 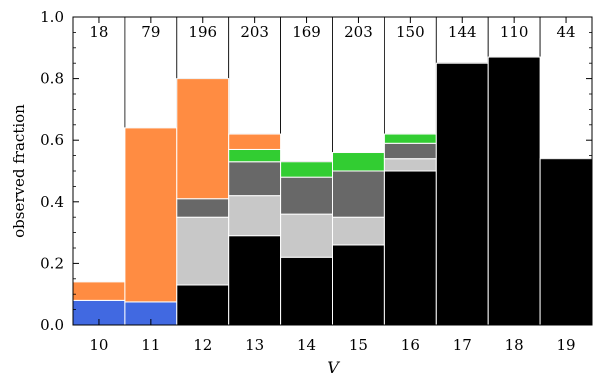 What do you see at coordinates (462, 345) in the screenshot?
I see `x-tick-label-17: 17` at bounding box center [462, 345].